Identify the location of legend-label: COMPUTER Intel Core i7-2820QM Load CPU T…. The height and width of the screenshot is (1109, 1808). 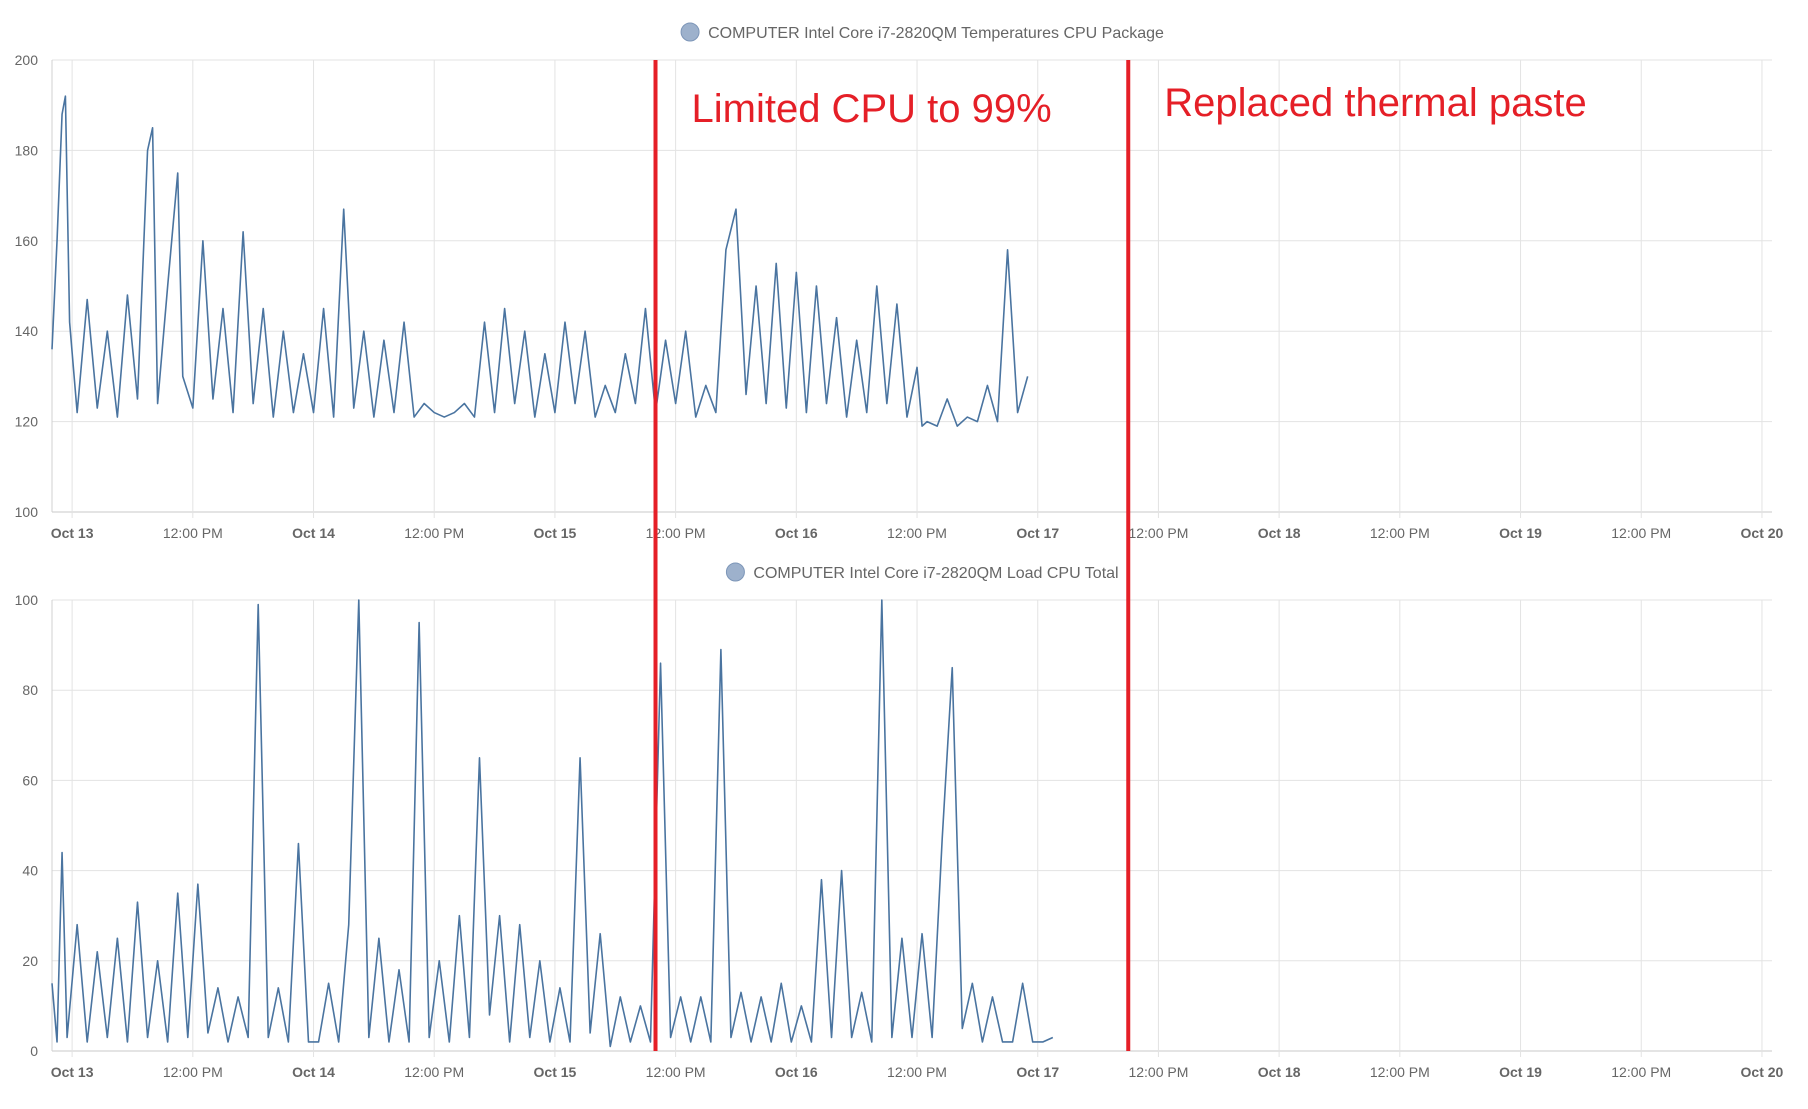
(935, 573).